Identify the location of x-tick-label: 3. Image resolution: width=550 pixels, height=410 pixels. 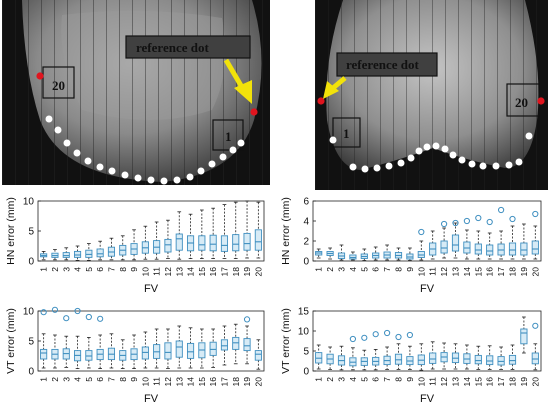
(342, 379).